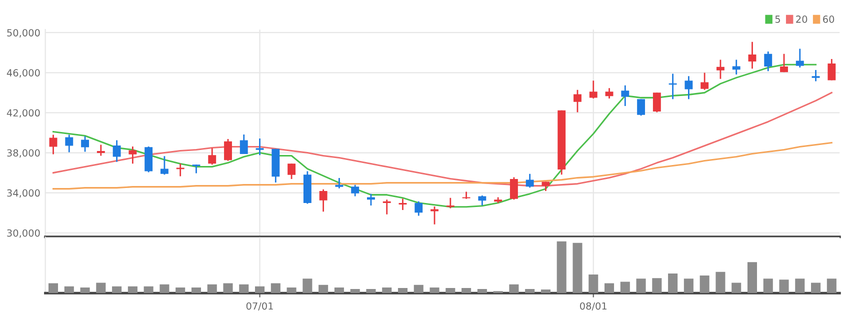  What do you see at coordinates (802, 19) in the screenshot?
I see `legend-label: 20` at bounding box center [802, 19].